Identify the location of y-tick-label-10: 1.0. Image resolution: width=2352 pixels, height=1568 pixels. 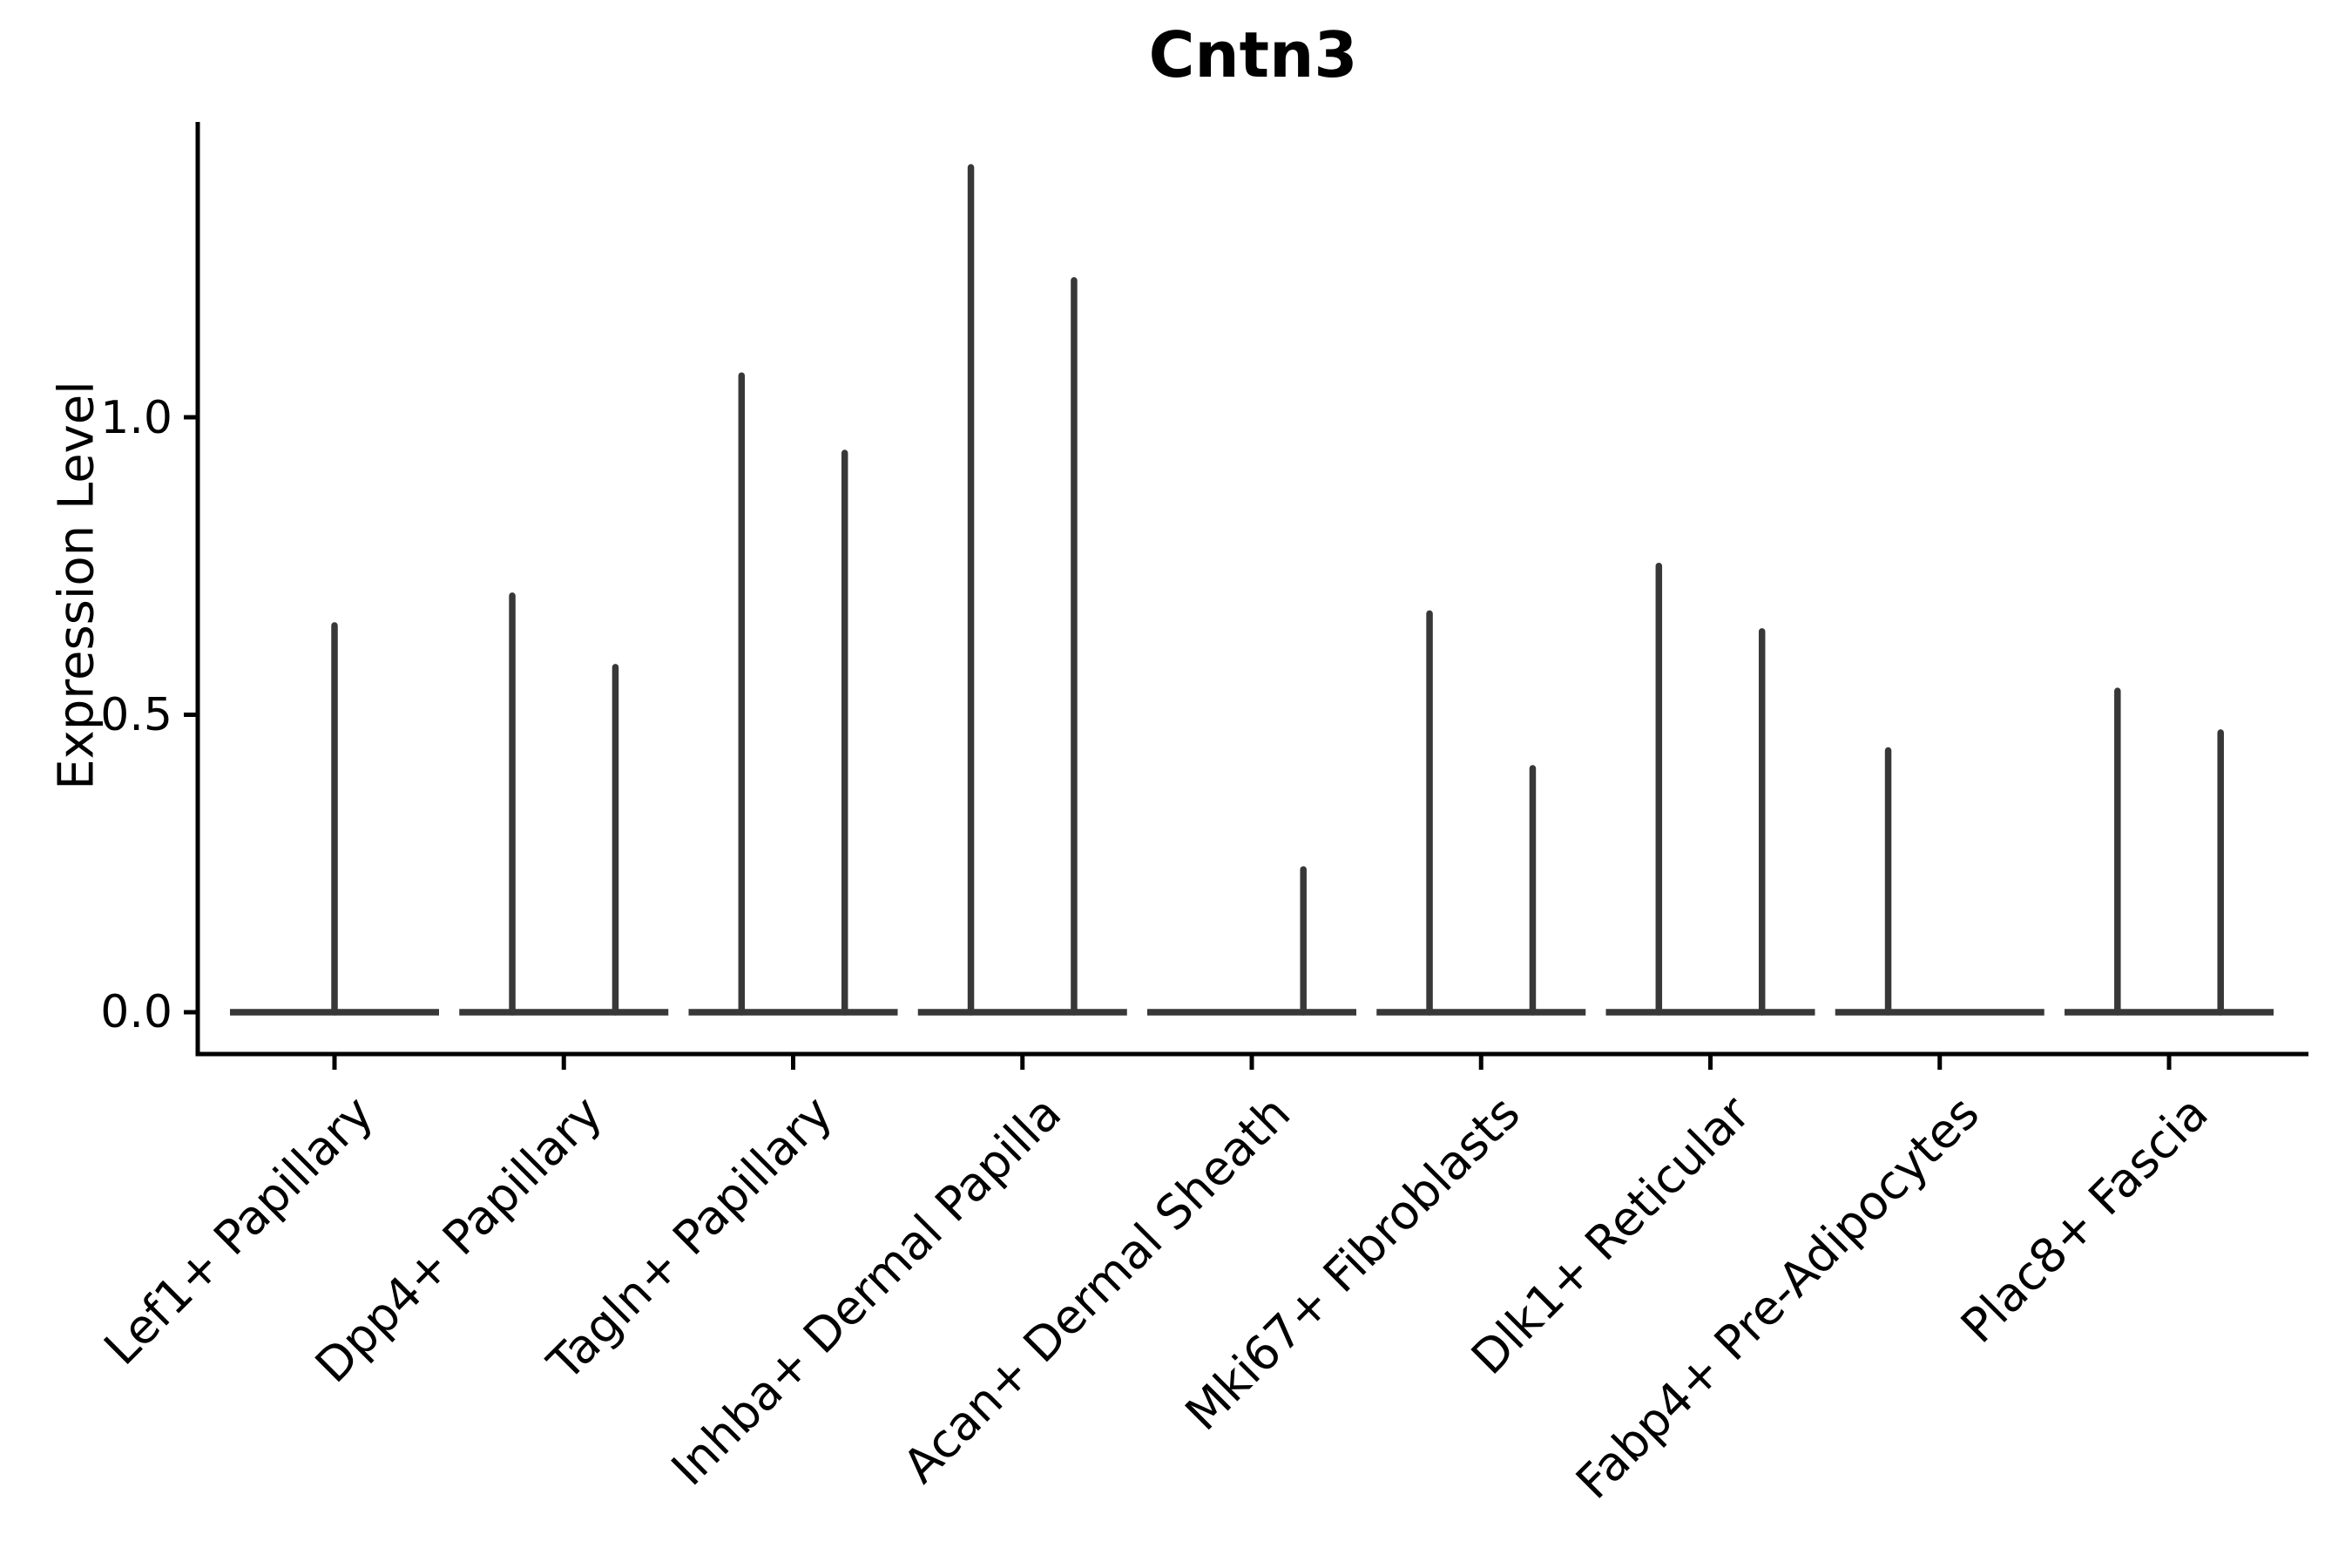
(136, 418).